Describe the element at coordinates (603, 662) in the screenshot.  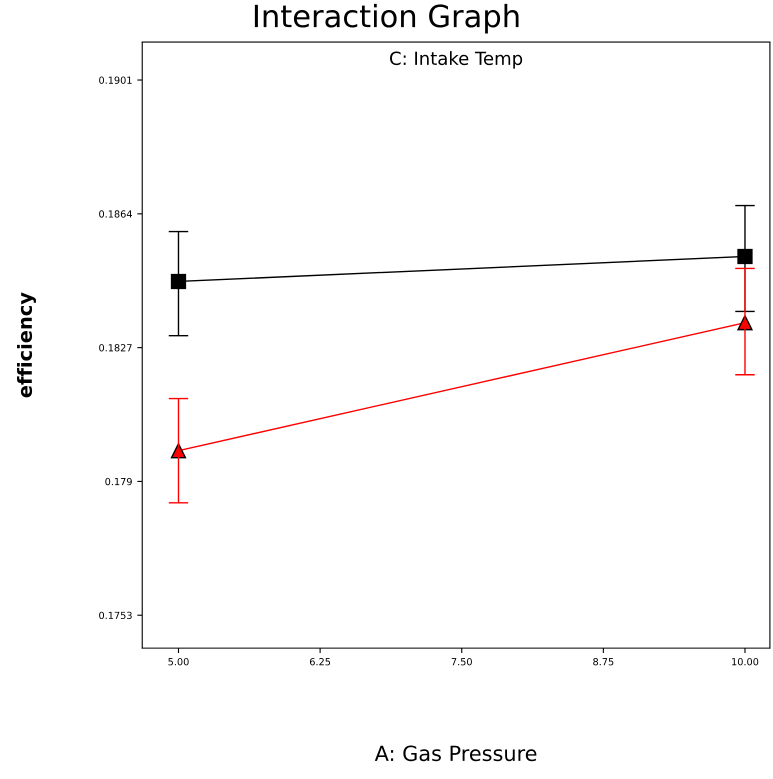
I see `x-tick-label: 8.75` at that location.